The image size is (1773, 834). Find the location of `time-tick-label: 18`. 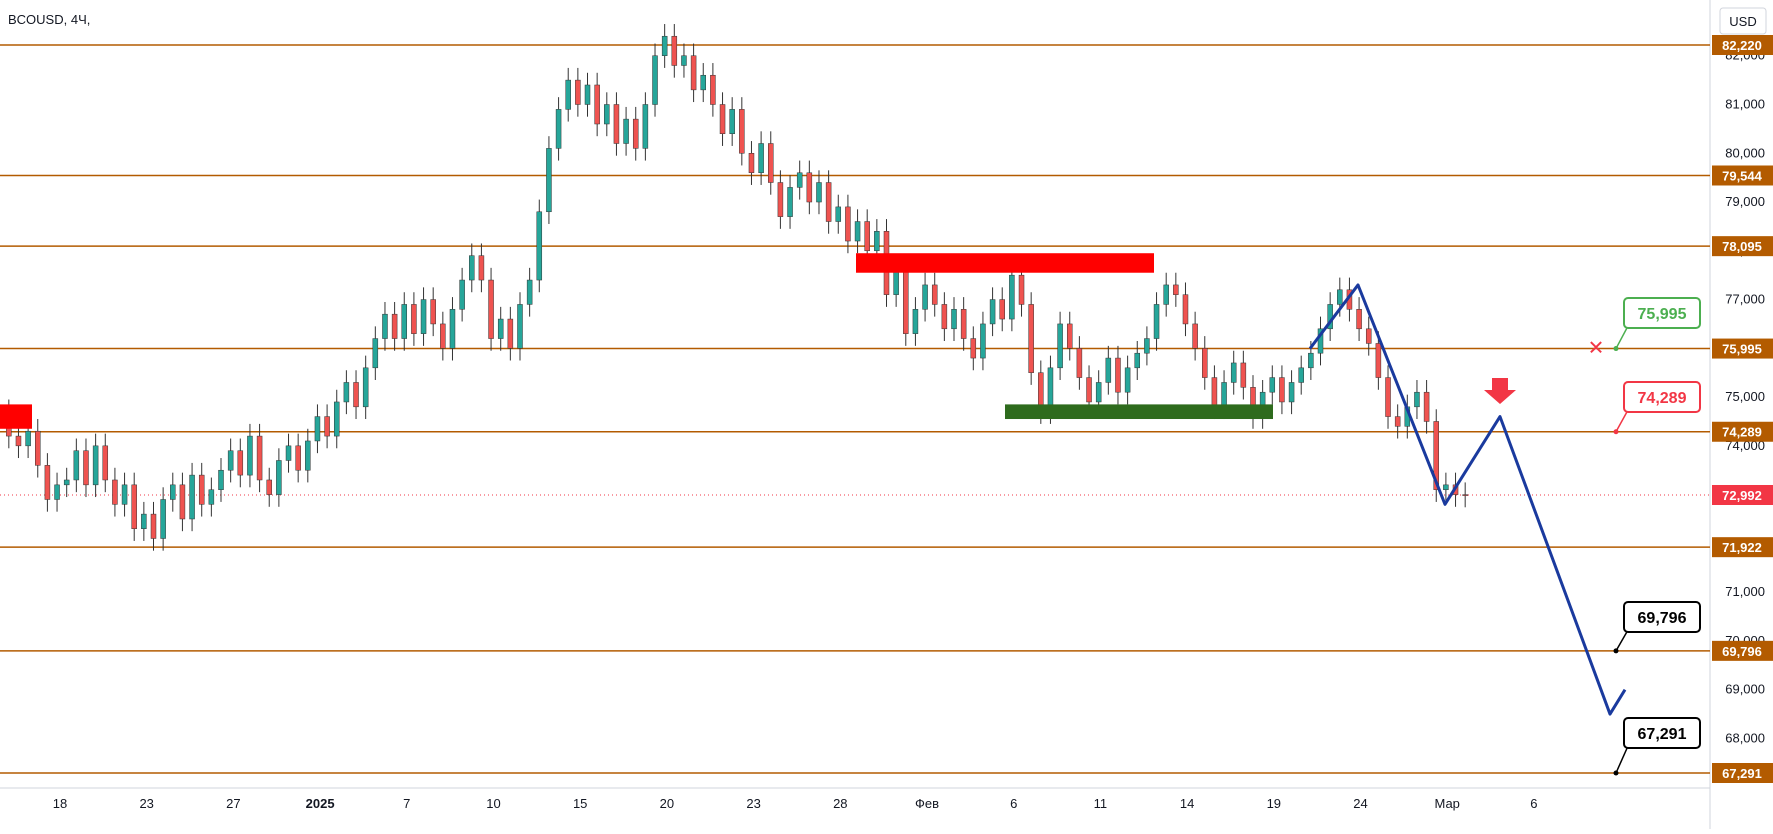

time-tick-label: 18 is located at coordinates (60, 803).